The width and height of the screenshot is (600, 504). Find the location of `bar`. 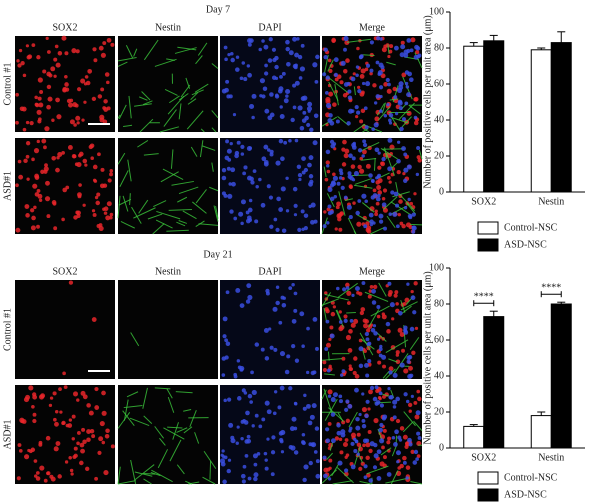

bar is located at coordinates (494, 382).